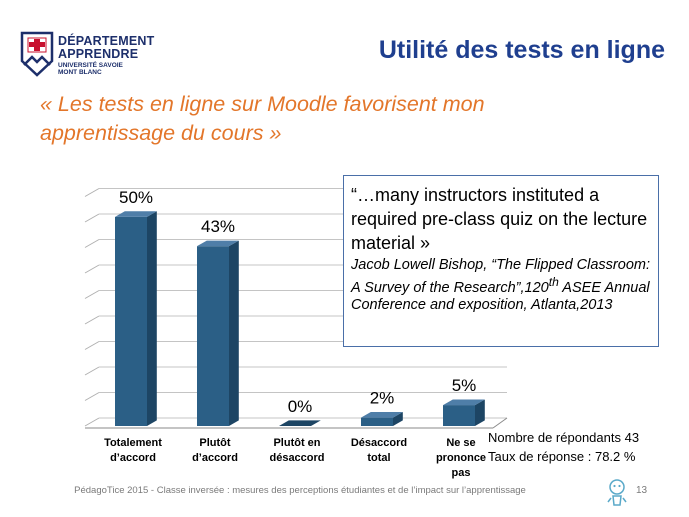 Image resolution: width=689 pixels, height=517 pixels. I want to click on logo-emblem-icon, so click(37, 54).